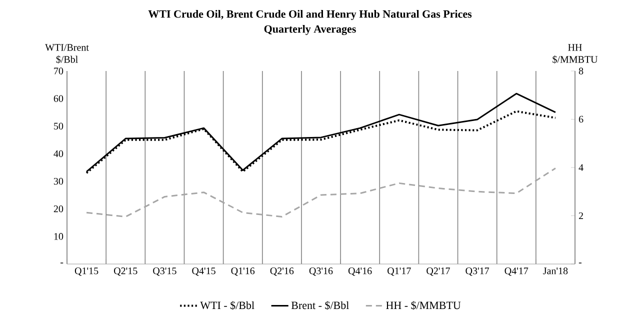 The width and height of the screenshot is (620, 327). Describe the element at coordinates (62, 263) in the screenshot. I see `y-tick-label: -` at that location.